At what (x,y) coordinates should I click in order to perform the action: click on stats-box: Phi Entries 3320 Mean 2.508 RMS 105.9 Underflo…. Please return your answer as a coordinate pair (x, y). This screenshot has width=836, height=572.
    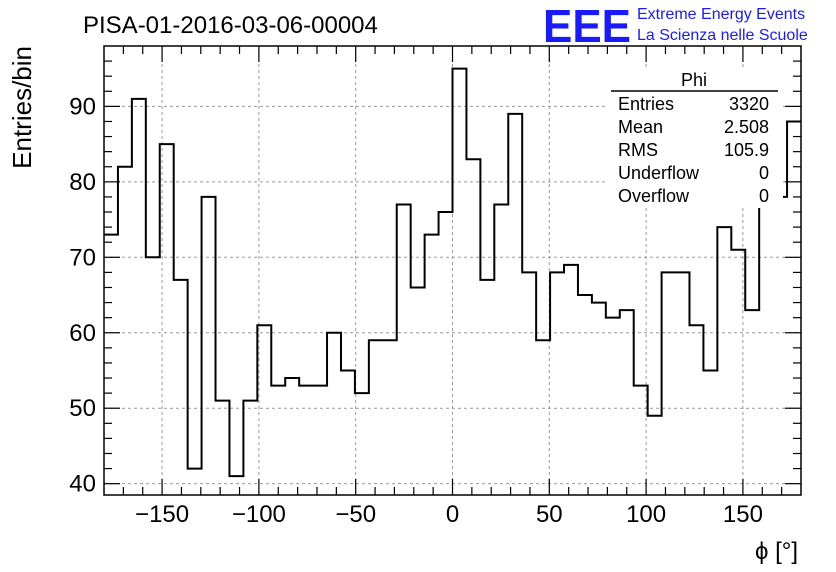
    Looking at the image, I should click on (695, 138).